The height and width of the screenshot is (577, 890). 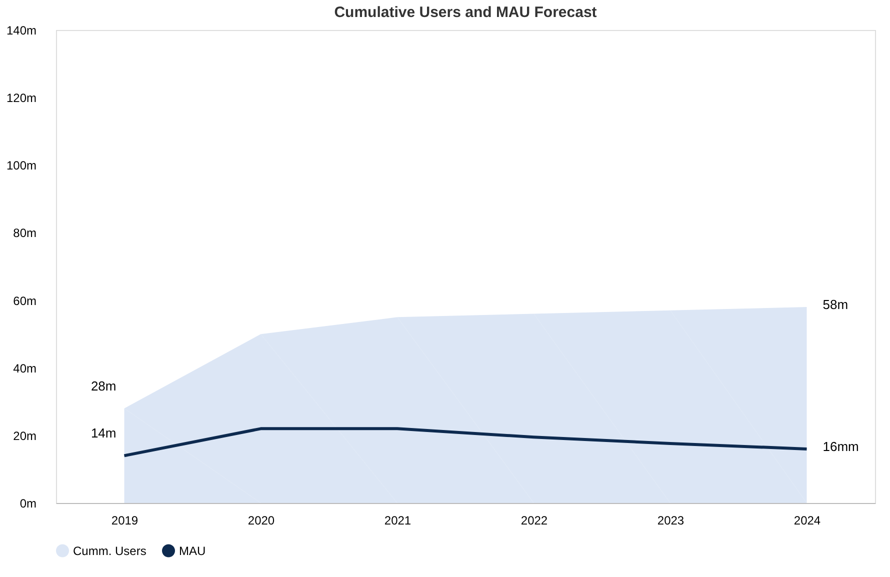 I want to click on legend-label: Cumm. Users, so click(x=109, y=551).